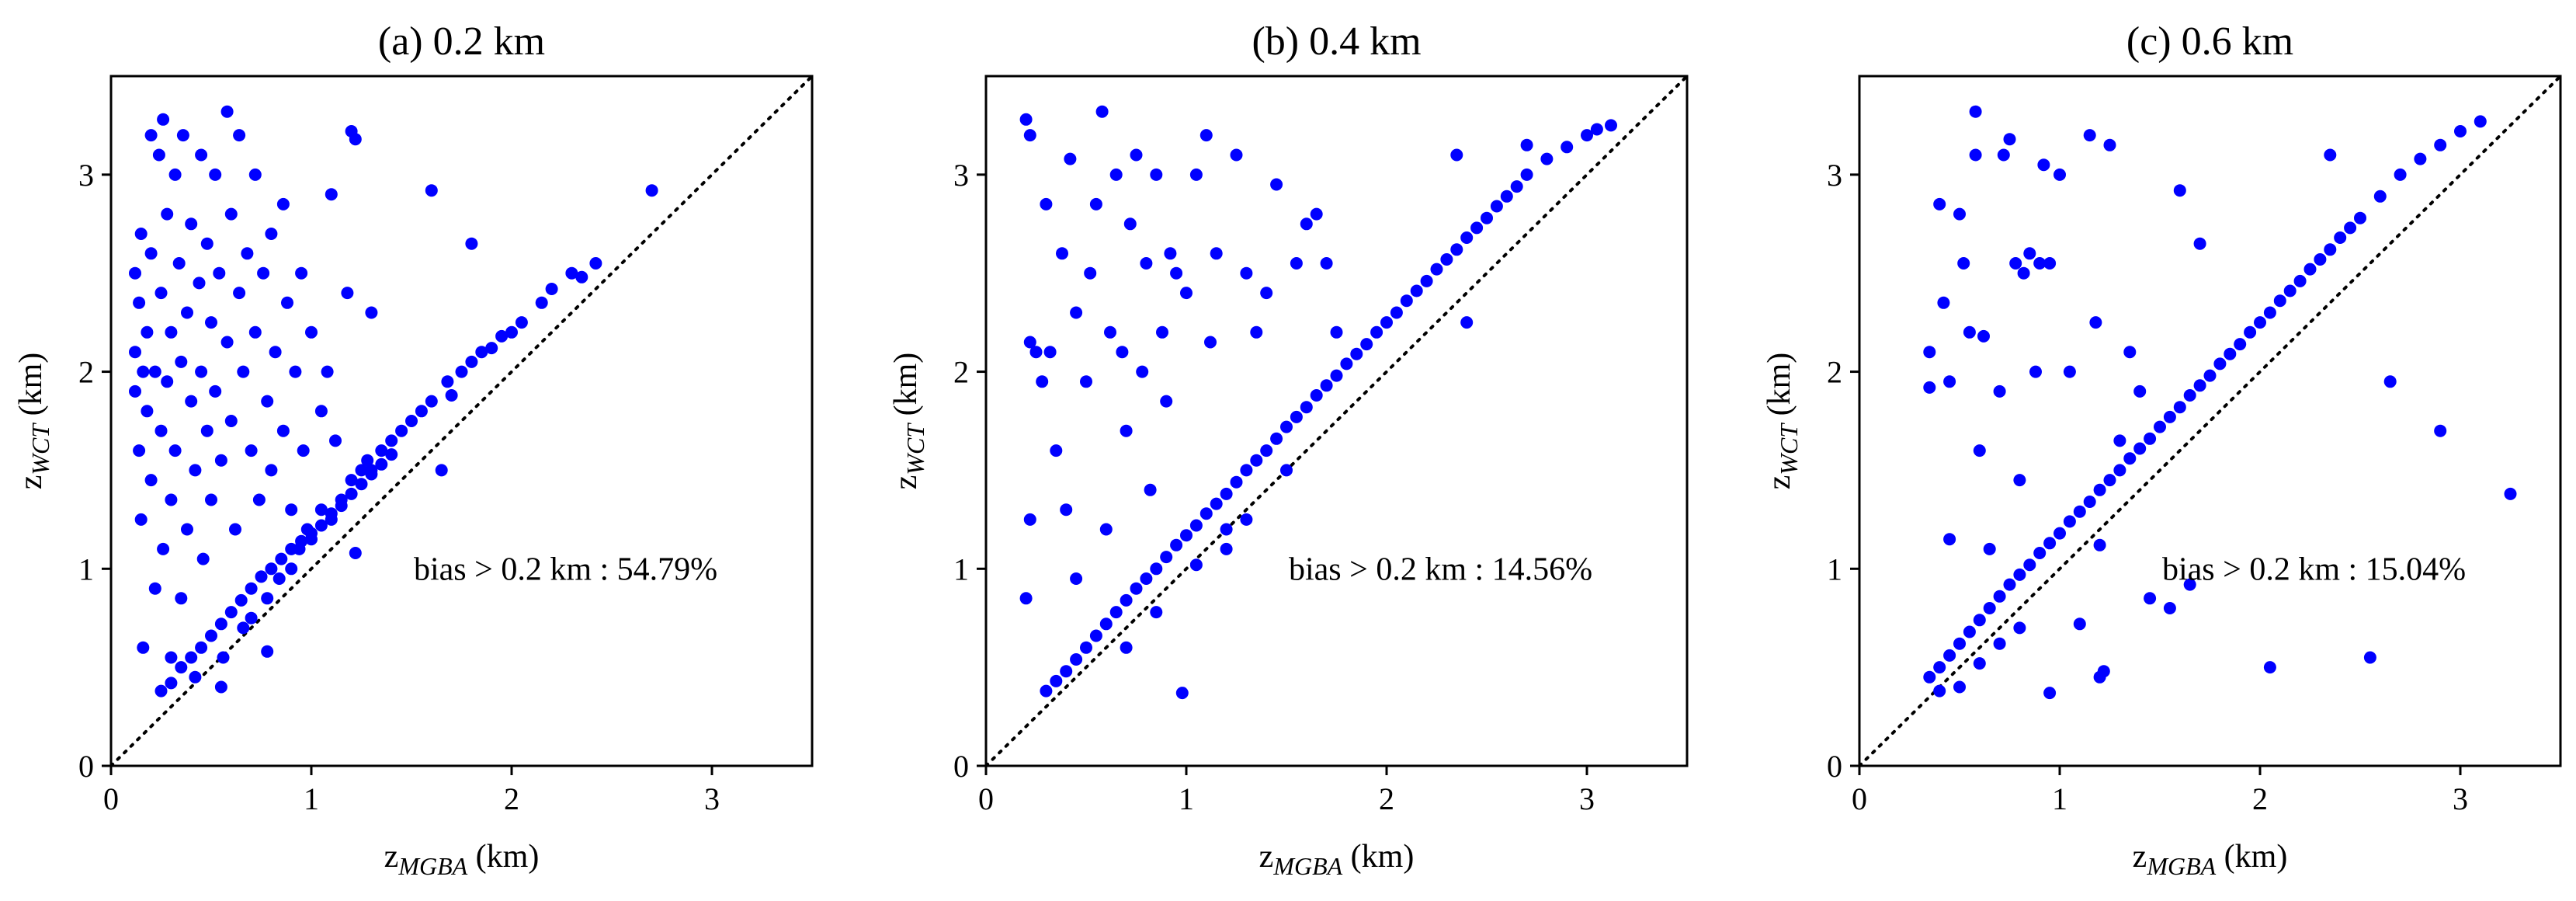 This screenshot has width=2576, height=901. I want to click on y-tick-label: 0, so click(86, 766).